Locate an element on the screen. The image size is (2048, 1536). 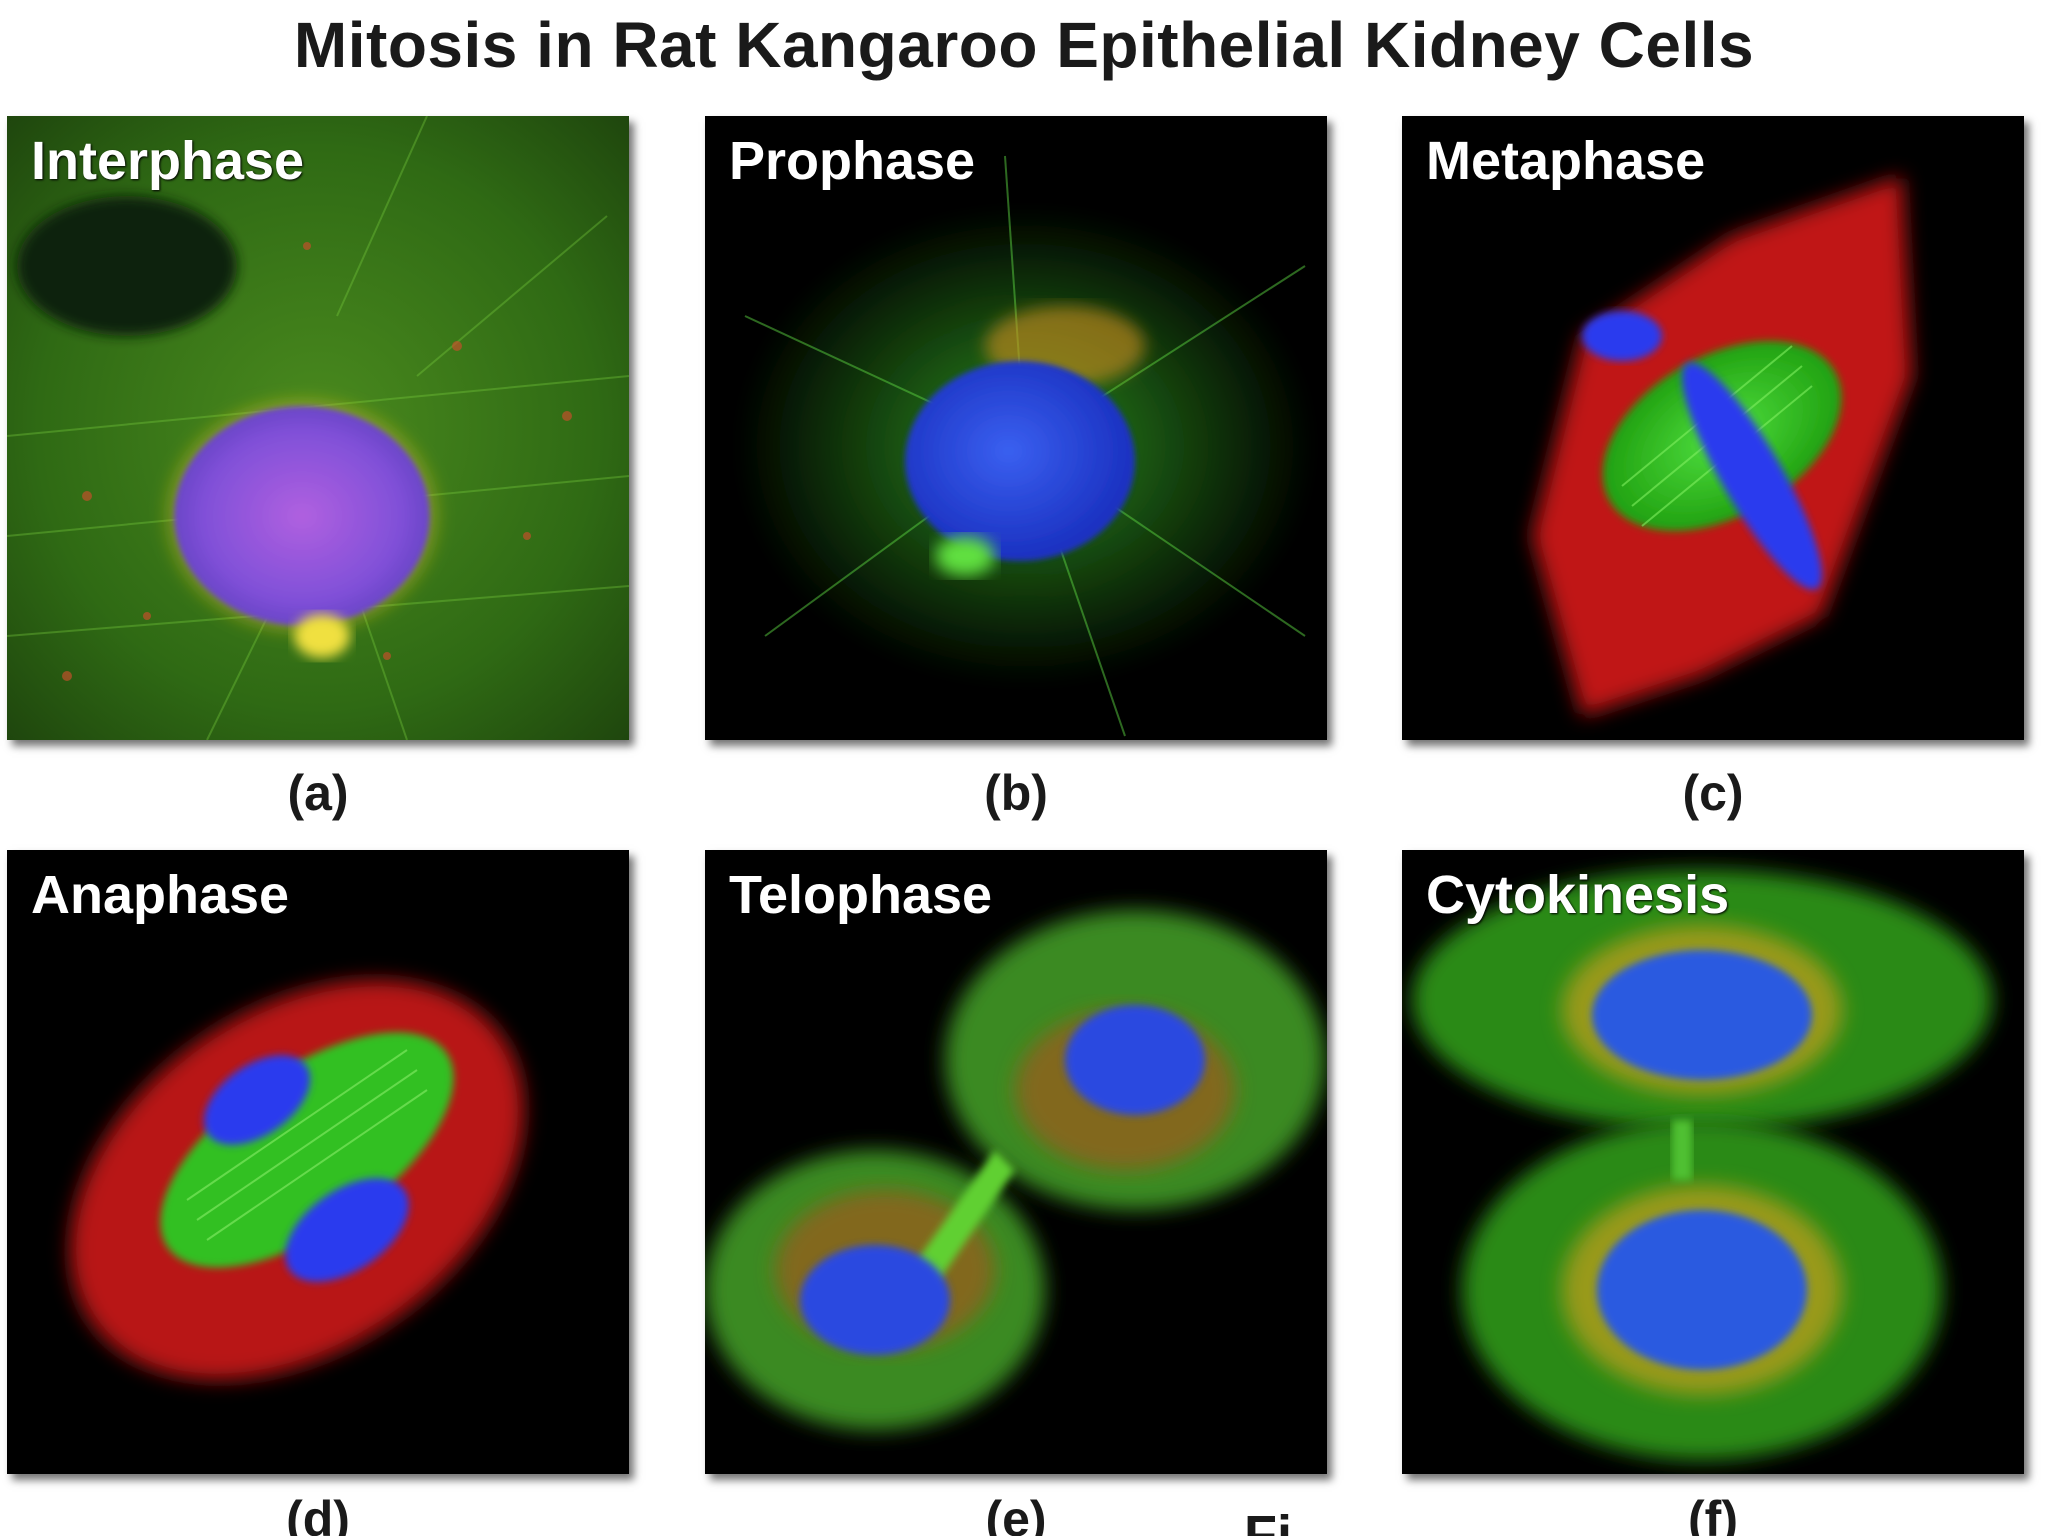
panel-label-anaphase: Anaphase is located at coordinates (160, 895).